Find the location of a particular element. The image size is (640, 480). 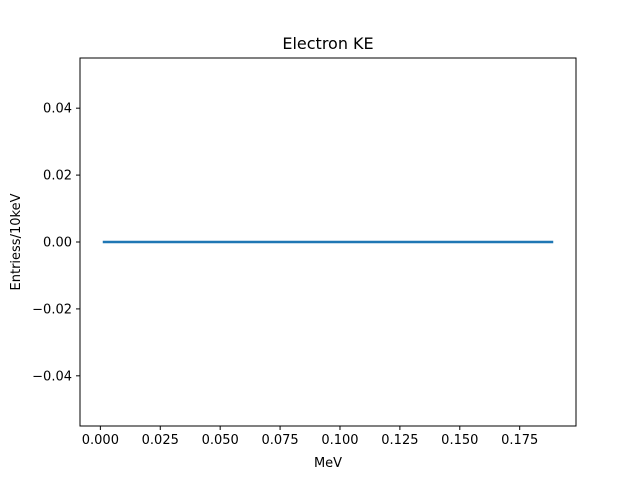

x-tick-label: 0.025 is located at coordinates (160, 440).